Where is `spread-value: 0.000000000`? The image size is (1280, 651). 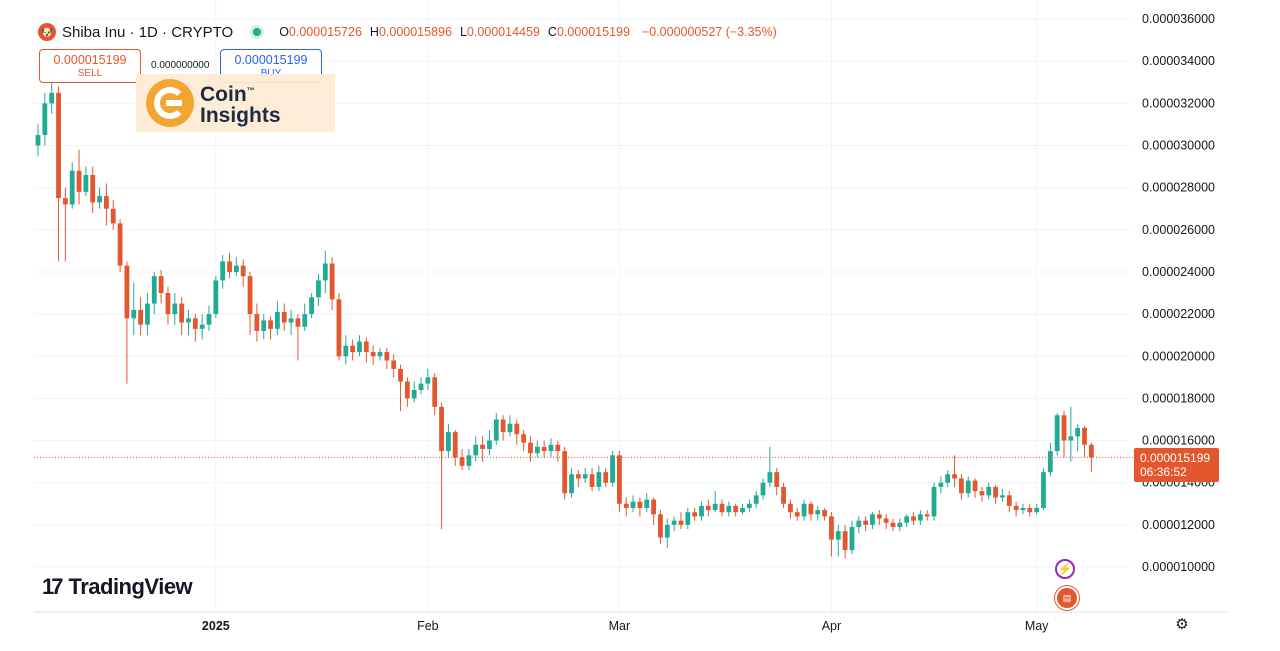
spread-value: 0.000000000 is located at coordinates (180, 65).